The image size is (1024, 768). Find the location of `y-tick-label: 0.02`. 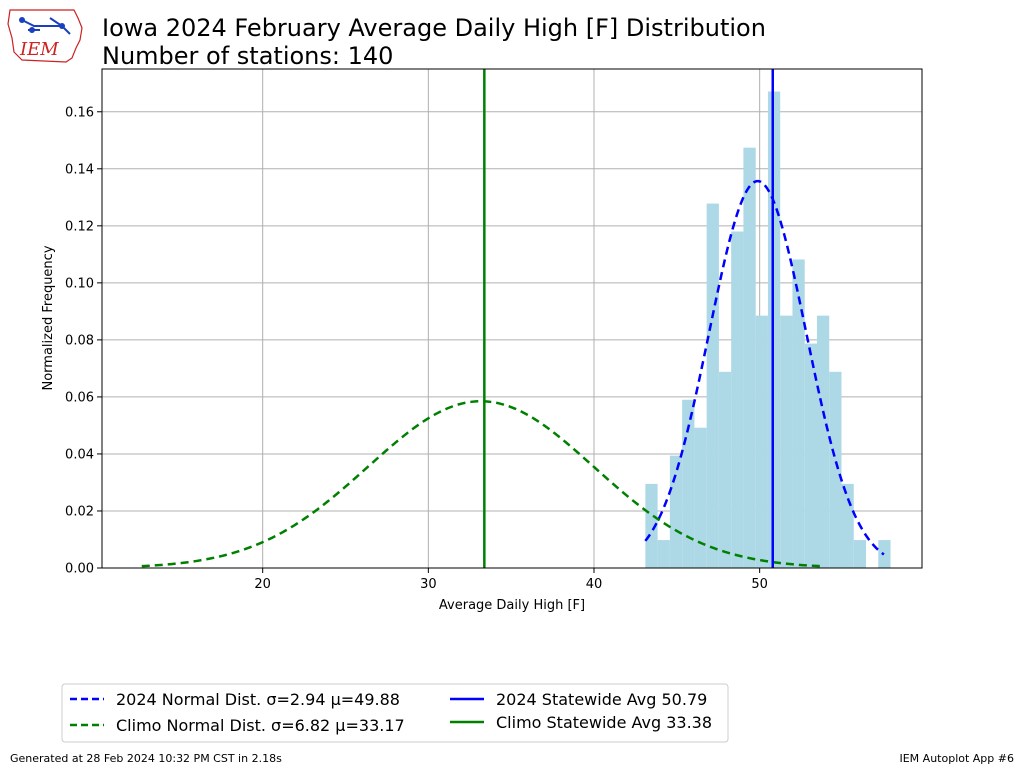

y-tick-label: 0.02 is located at coordinates (79, 511).